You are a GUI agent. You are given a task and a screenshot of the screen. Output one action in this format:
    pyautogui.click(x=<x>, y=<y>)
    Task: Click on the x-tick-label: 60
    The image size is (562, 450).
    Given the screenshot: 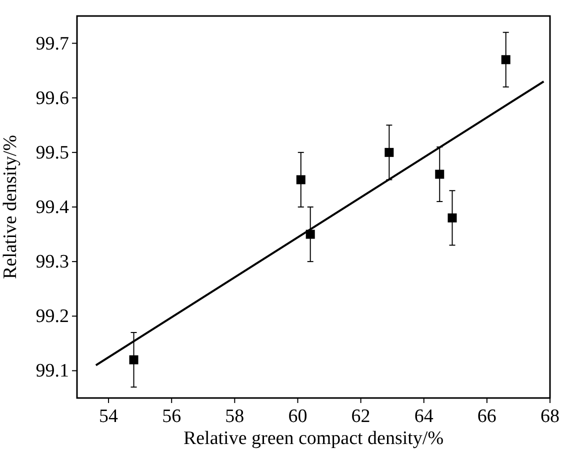 What is the action you would take?
    pyautogui.click(x=298, y=416)
    